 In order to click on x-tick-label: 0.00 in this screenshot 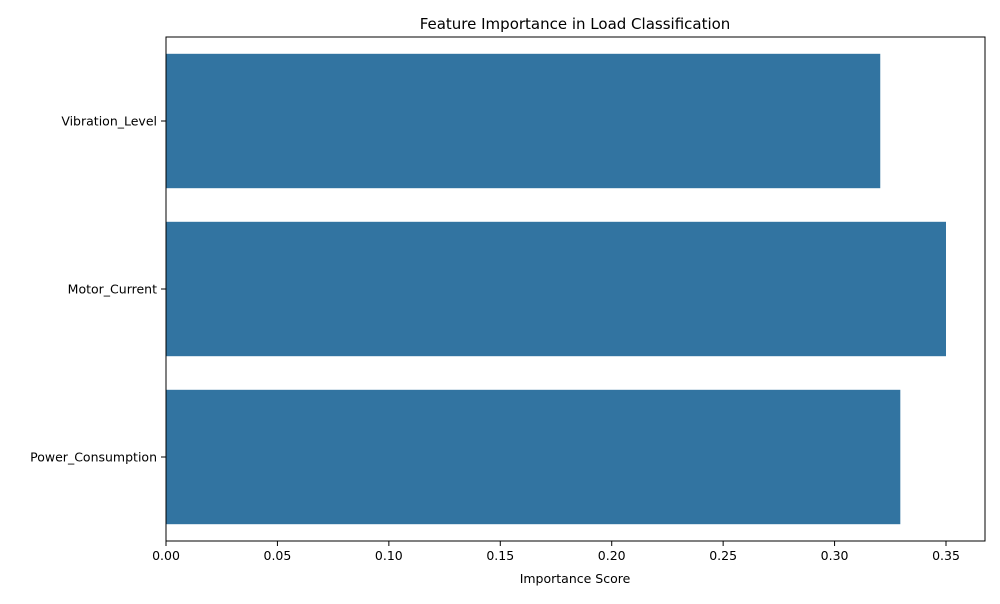, I will do `click(166, 555)`.